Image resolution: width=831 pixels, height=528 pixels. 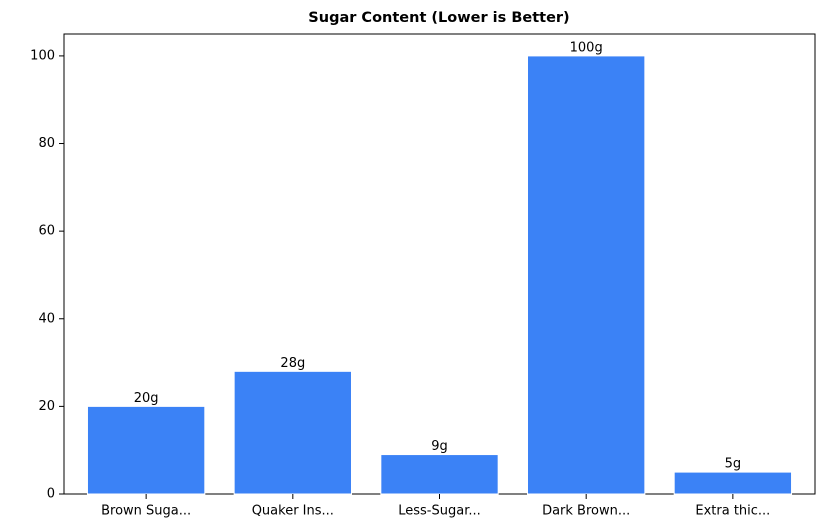 I want to click on y-tick-label: 80, so click(x=46, y=143).